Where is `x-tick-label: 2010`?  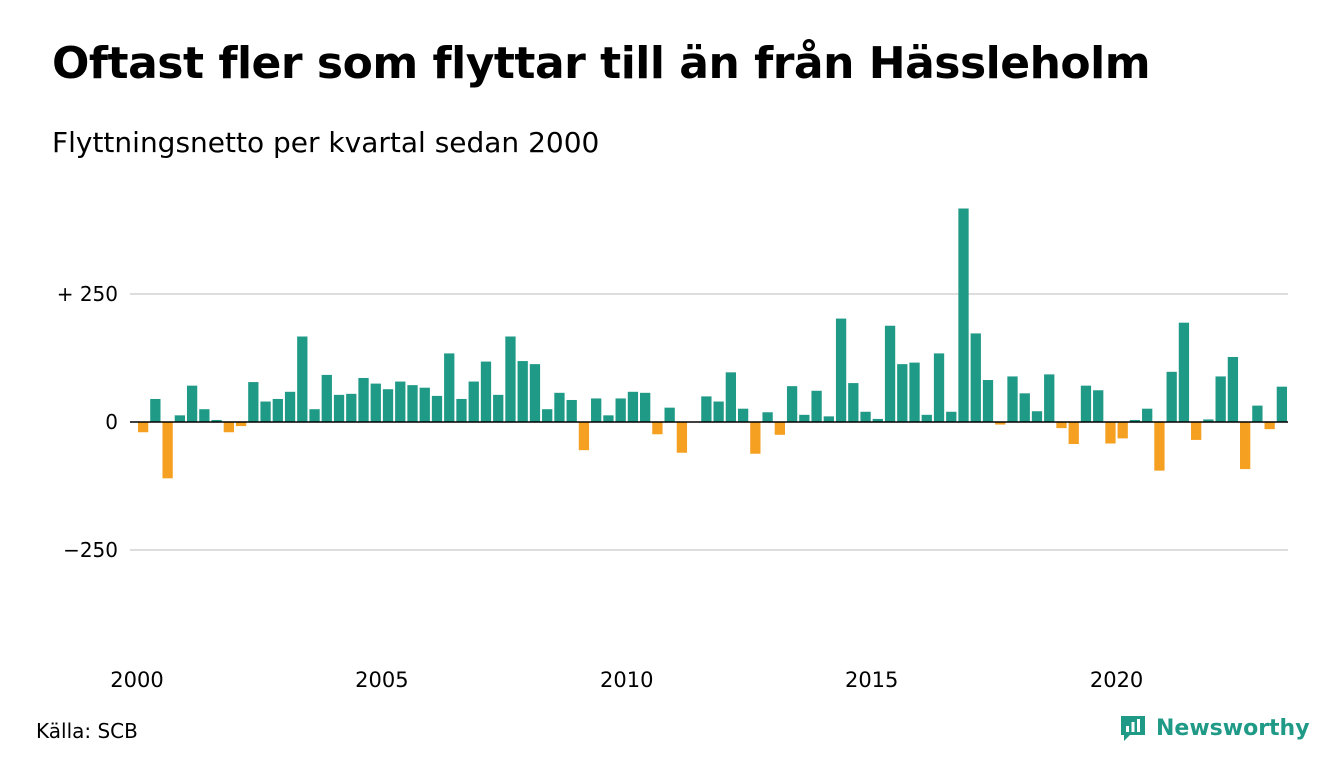 x-tick-label: 2010 is located at coordinates (626, 680).